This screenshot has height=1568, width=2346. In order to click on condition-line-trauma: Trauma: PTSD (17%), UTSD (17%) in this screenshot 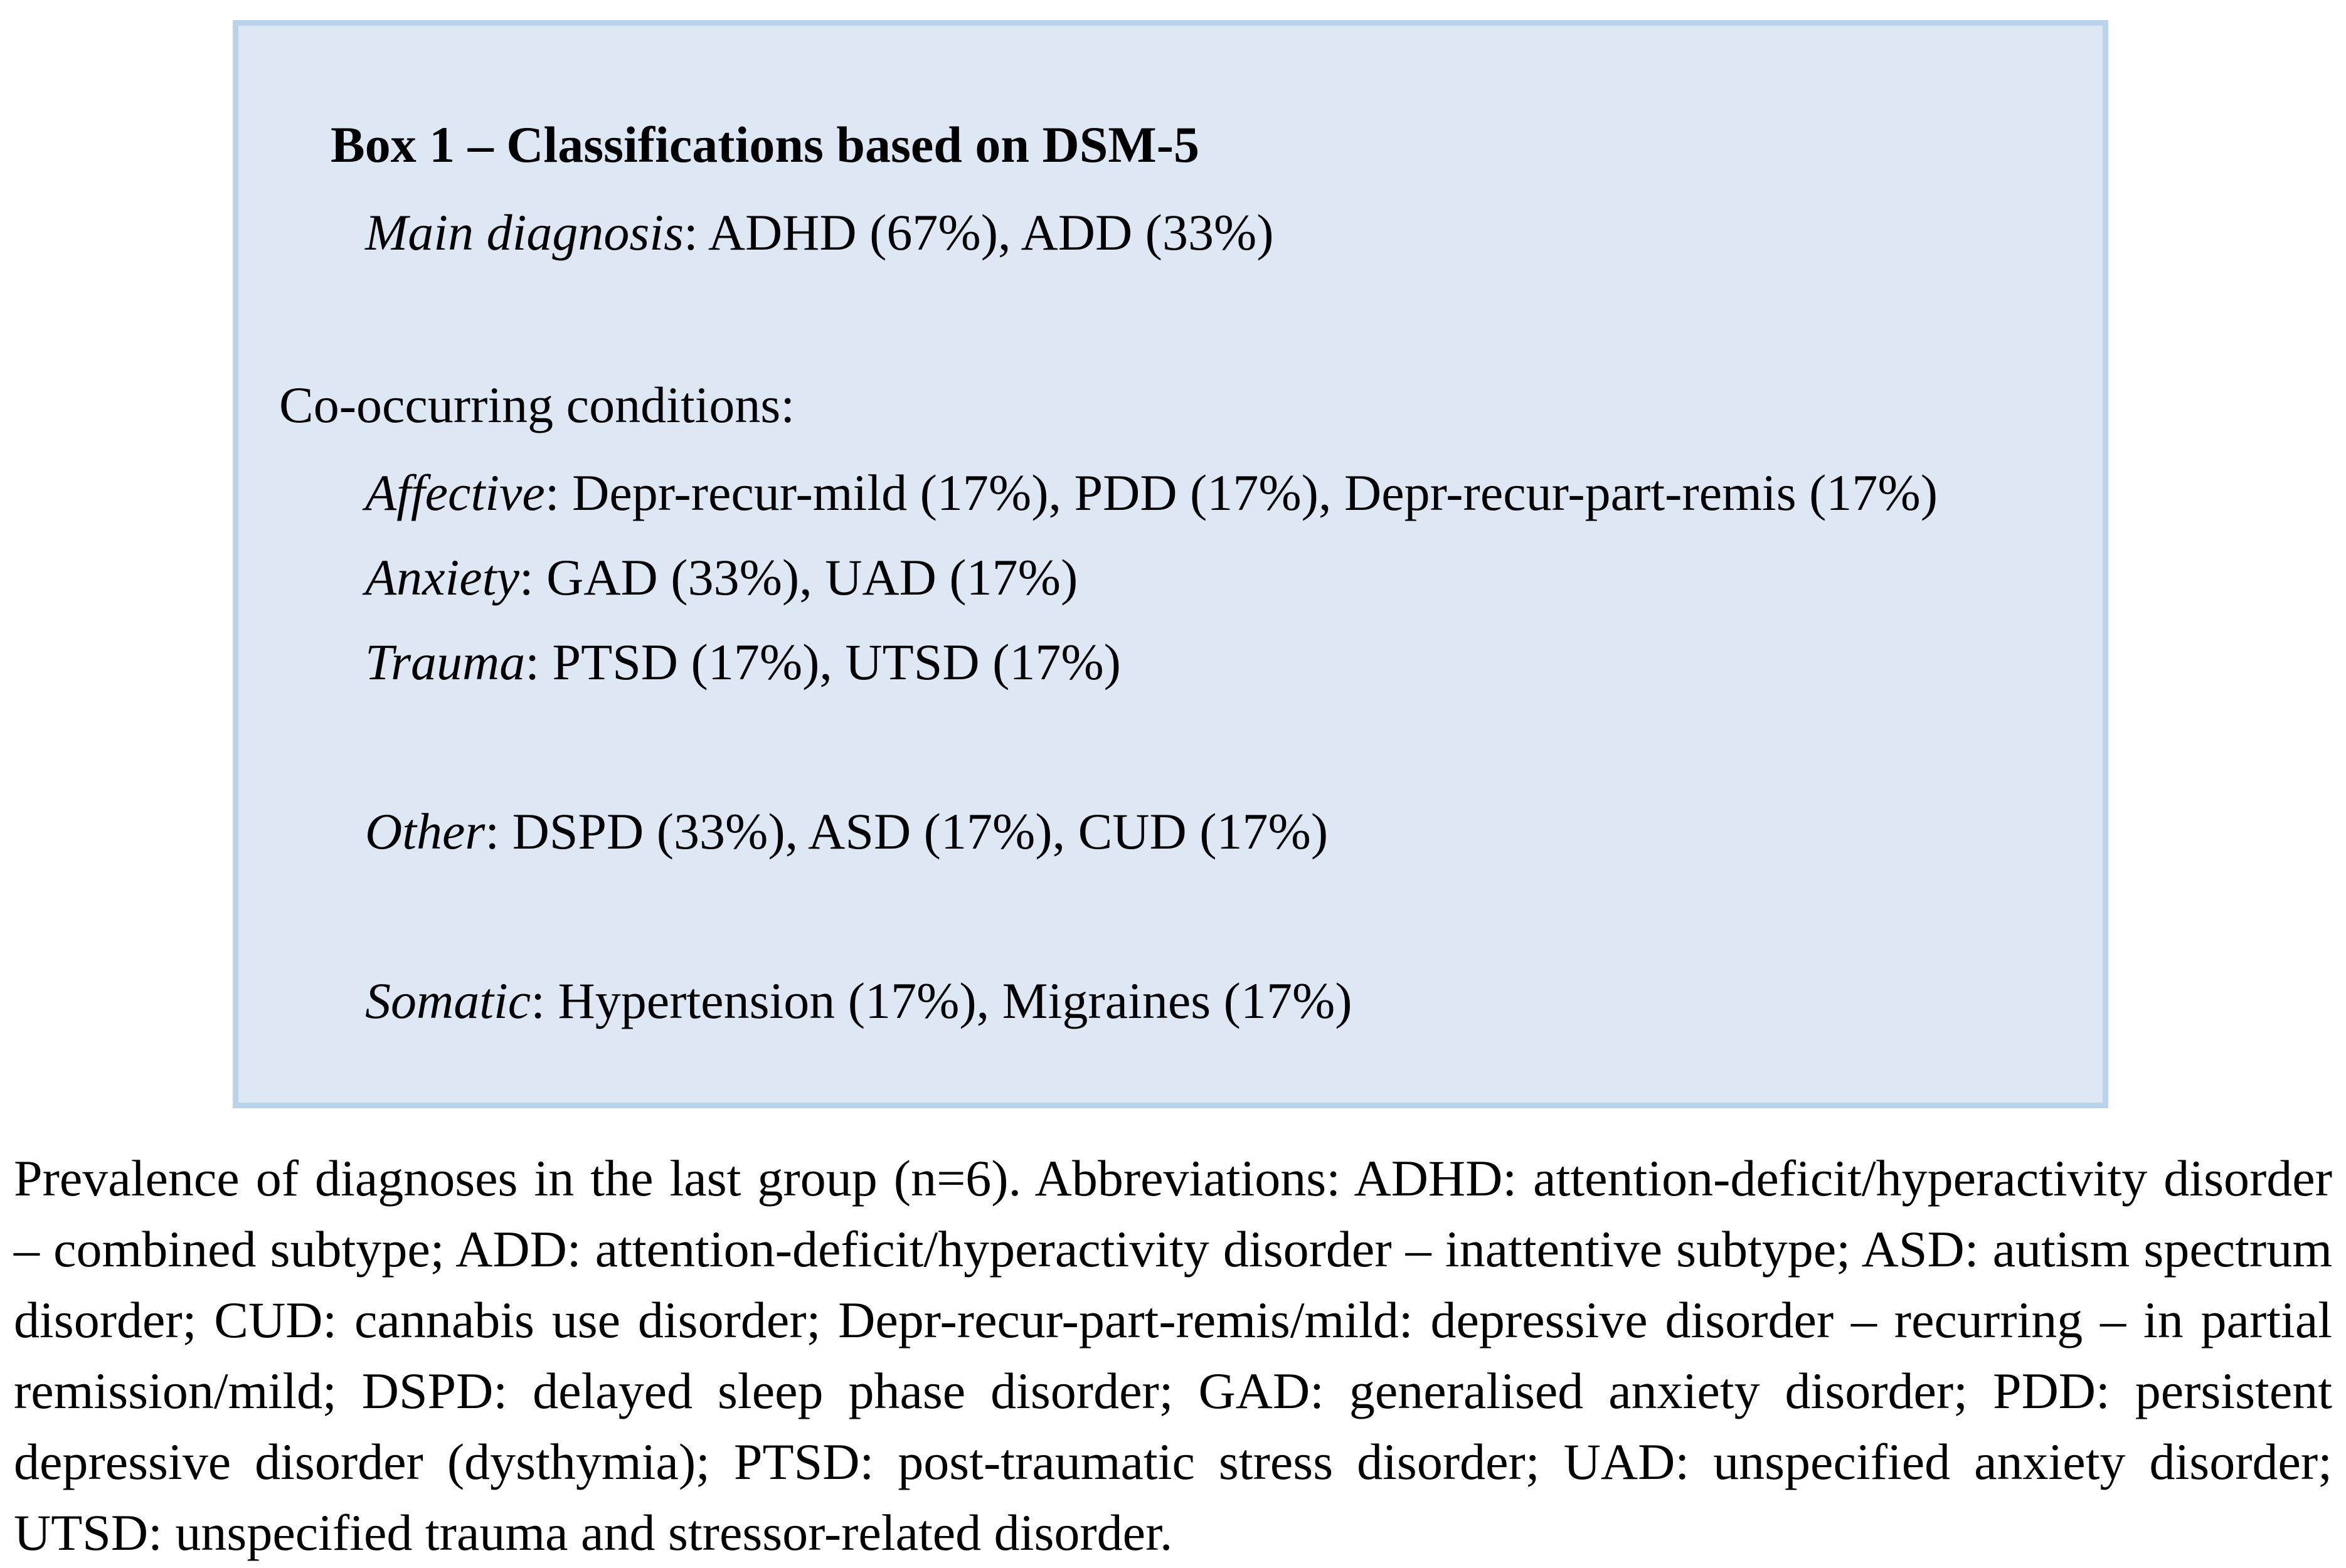, I will do `click(1234, 662)`.